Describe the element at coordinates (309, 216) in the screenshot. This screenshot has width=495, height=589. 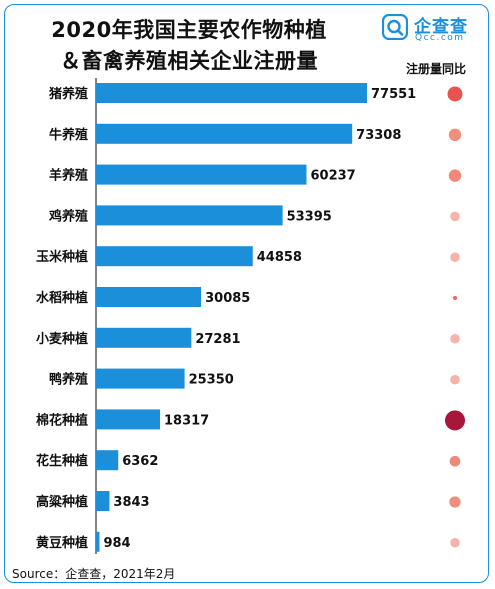
I see `value-label: 53395` at that location.